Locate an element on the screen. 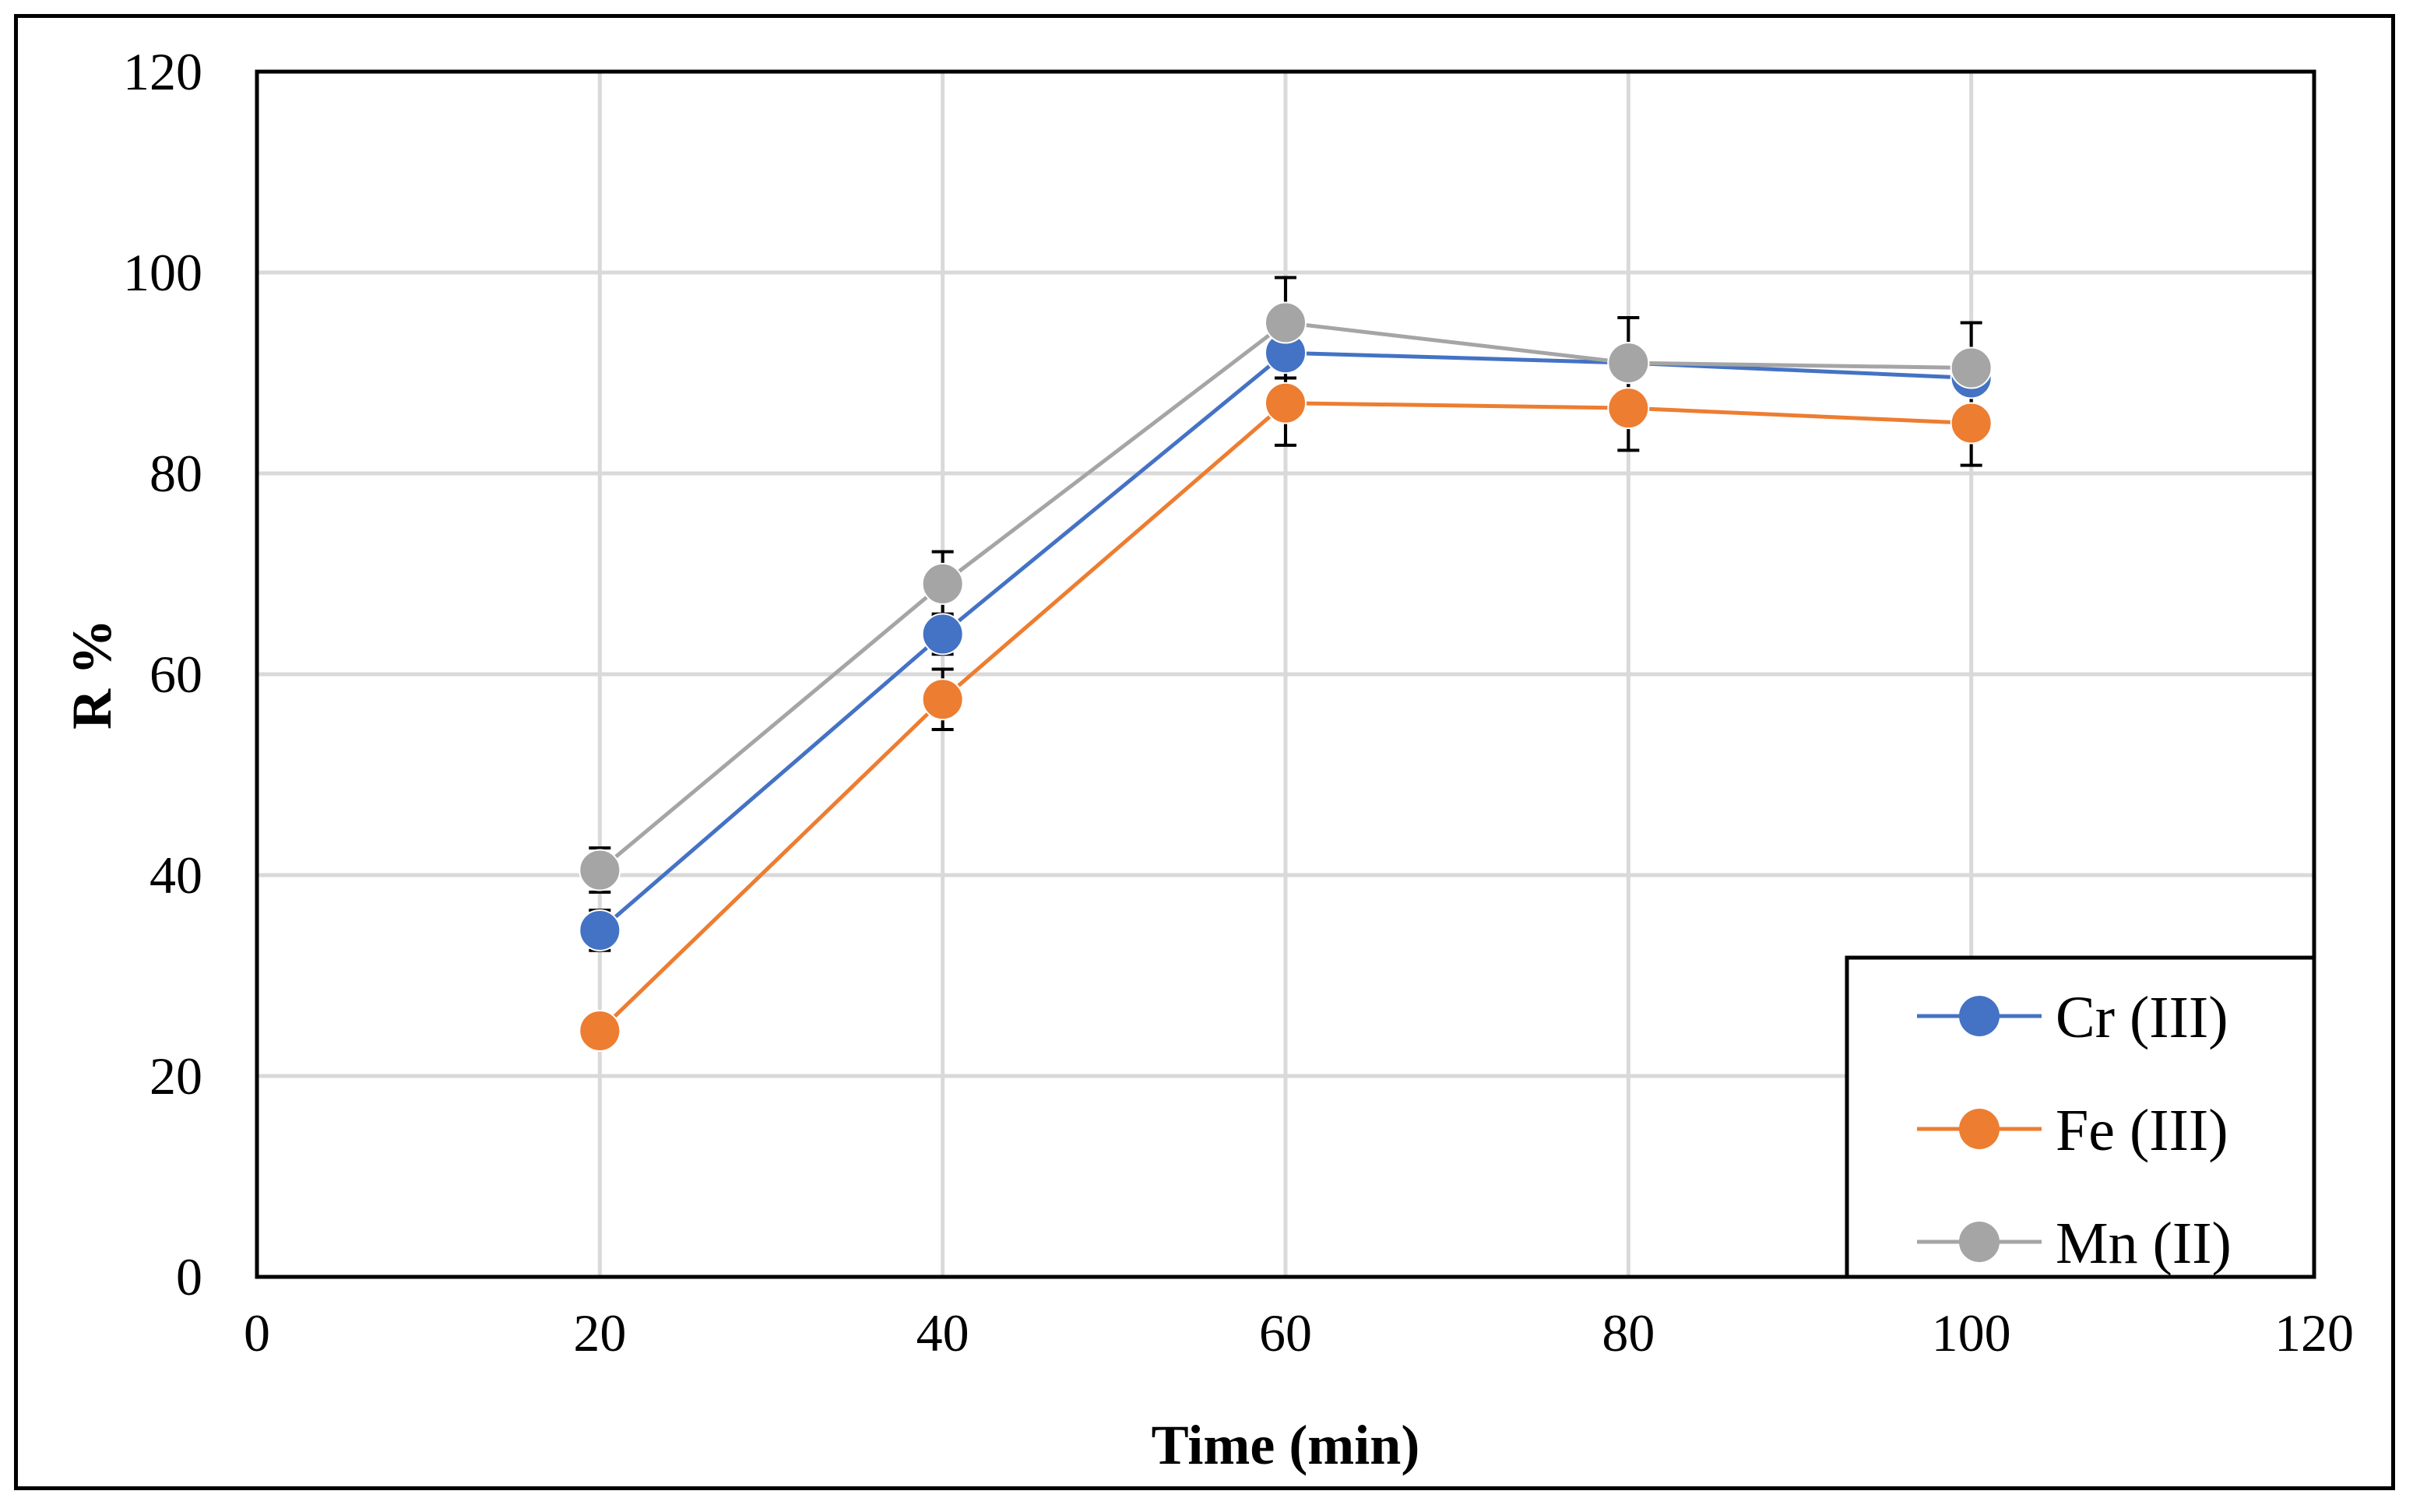 Image resolution: width=2413 pixels, height=1512 pixels. y-axis-ticks: 0 20 40 60 80 100 120 is located at coordinates (162, 674).